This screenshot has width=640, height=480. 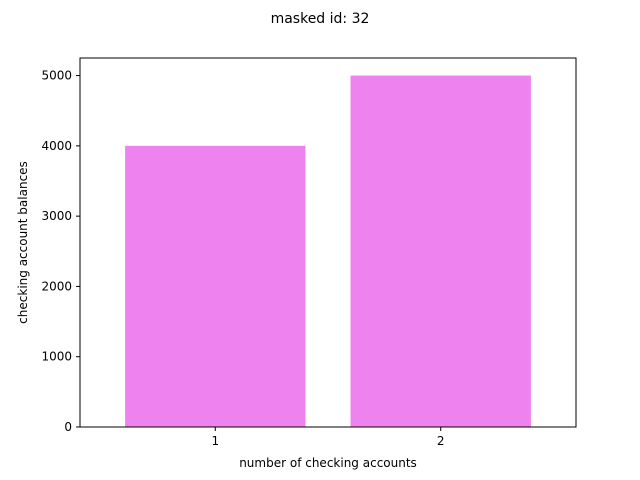 I want to click on x-axis-label: number of checking accounts, so click(x=328, y=463).